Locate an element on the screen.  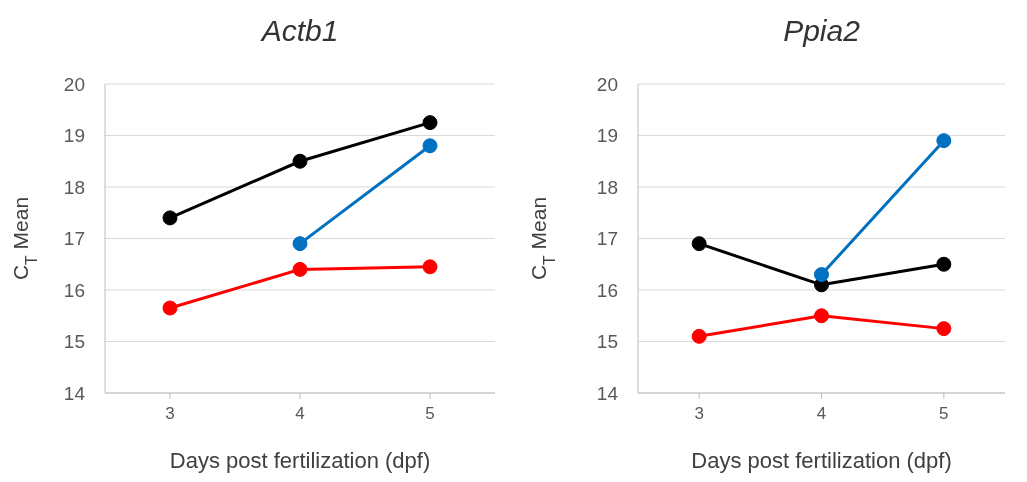
chart-title: Actb1 is located at coordinates (299, 31).